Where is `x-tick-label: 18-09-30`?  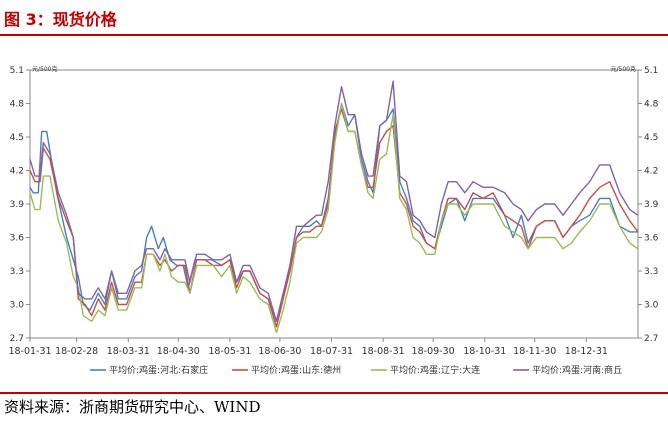 x-tick-label: 18-09-30 is located at coordinates (433, 351).